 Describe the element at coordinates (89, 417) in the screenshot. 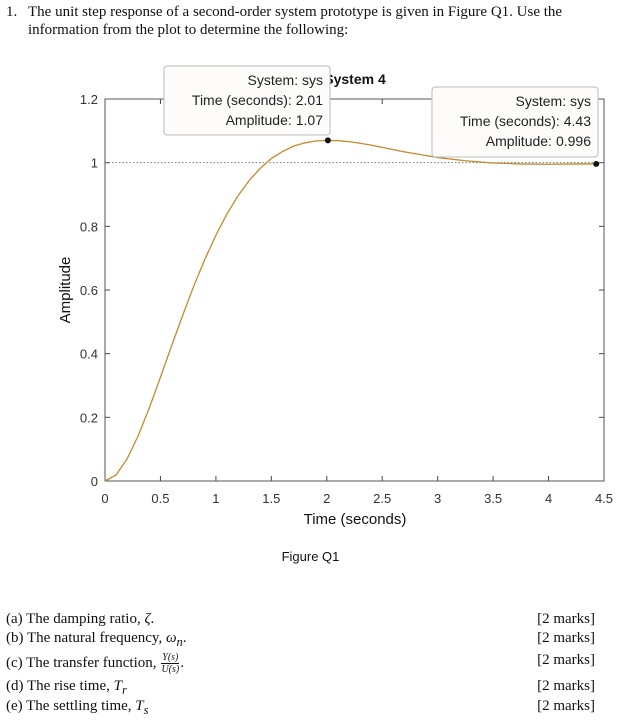

I see `y-tick-label: 0.2` at that location.